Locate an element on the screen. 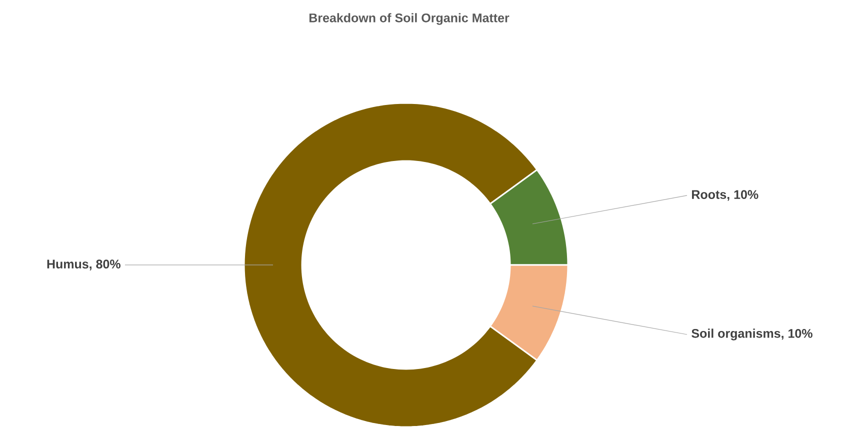 This screenshot has height=441, width=858. slice-label: Roots is located at coordinates (709, 194).